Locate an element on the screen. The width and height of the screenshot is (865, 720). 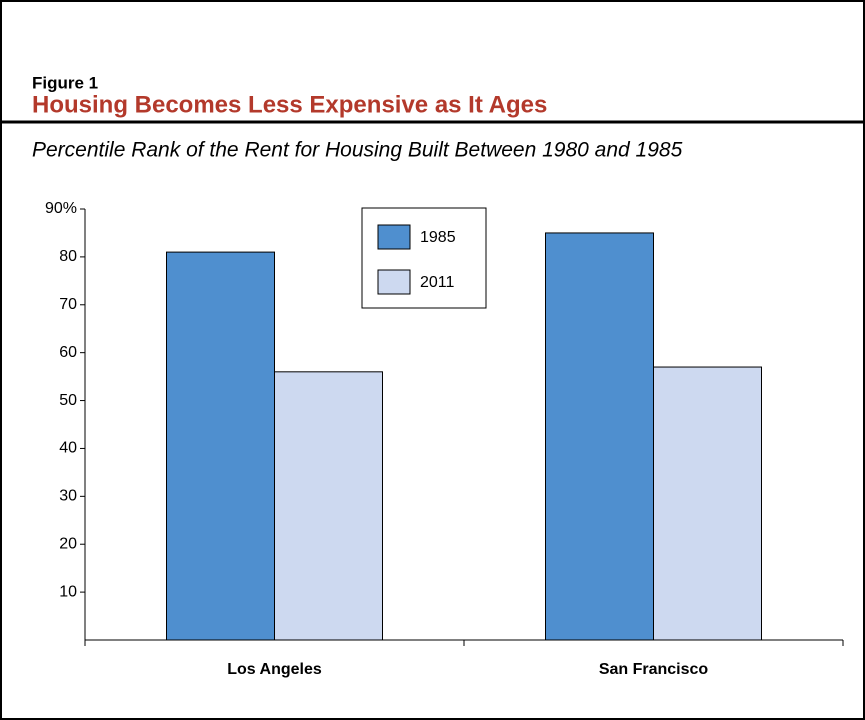
y-tick-label: 30 is located at coordinates (68, 496).